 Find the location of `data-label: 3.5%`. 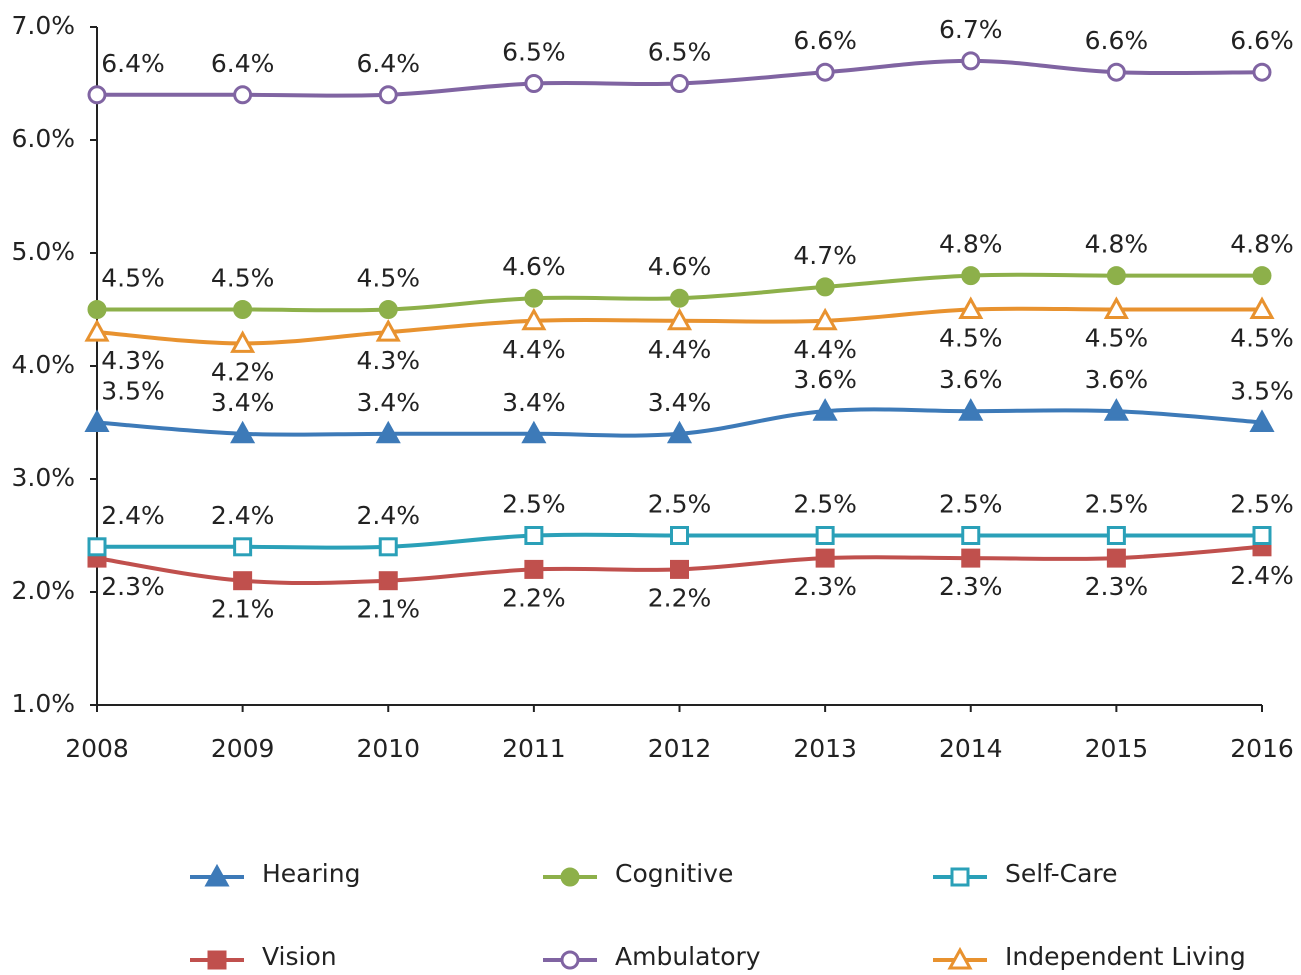

data-label: 3.5% is located at coordinates (1262, 391).